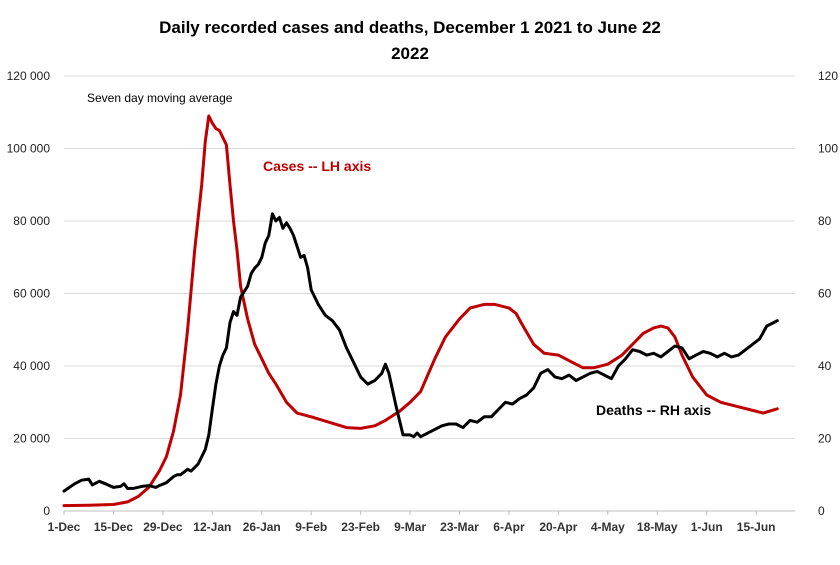  What do you see at coordinates (828, 149) in the screenshot?
I see `right-axis-tick-label: 100` at bounding box center [828, 149].